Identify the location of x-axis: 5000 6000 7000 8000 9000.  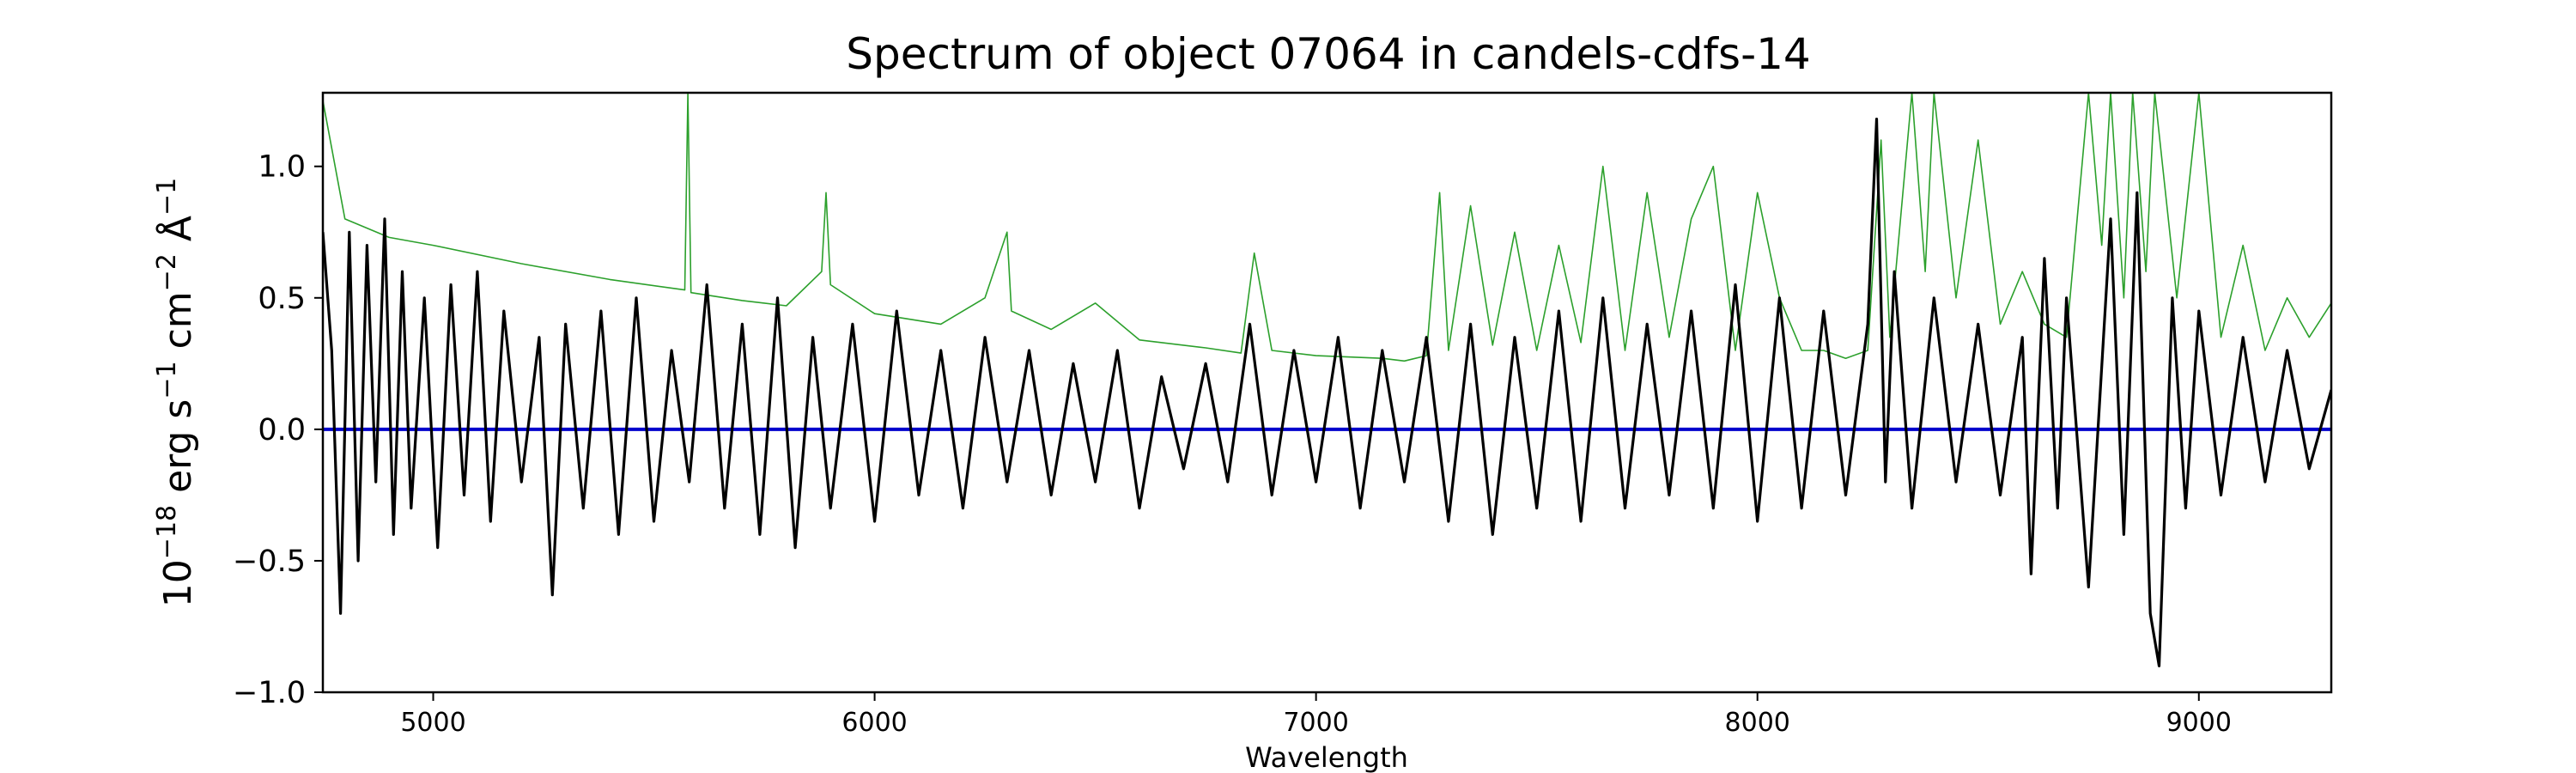
(1316, 715).